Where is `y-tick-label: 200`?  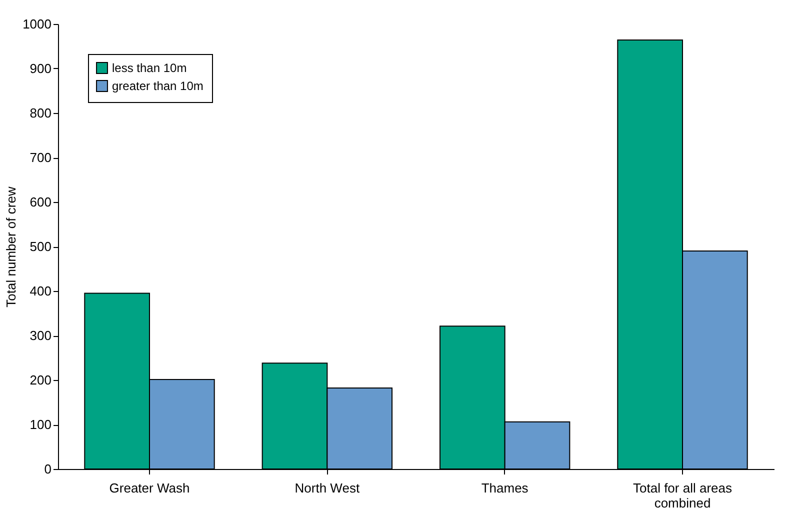
y-tick-label: 200 is located at coordinates (41, 380).